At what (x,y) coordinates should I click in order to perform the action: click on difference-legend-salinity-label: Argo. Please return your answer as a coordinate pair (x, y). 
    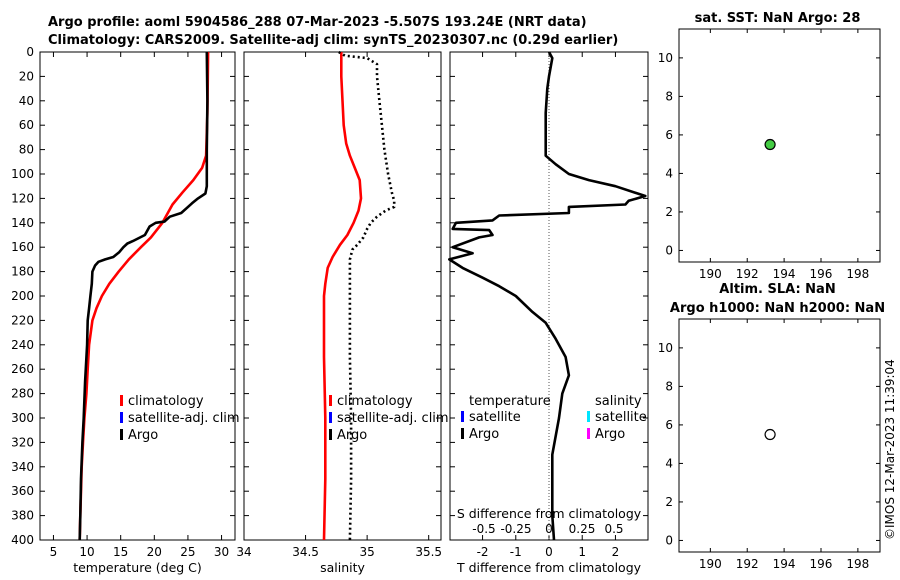
    Looking at the image, I should click on (610, 434).